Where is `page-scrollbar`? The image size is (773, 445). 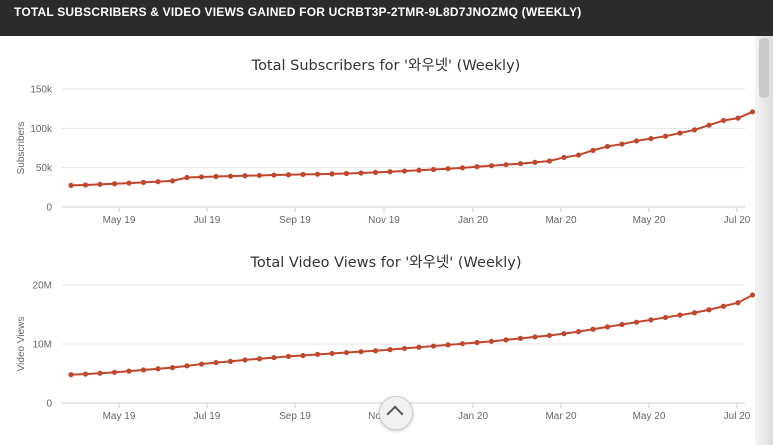 page-scrollbar is located at coordinates (764, 240).